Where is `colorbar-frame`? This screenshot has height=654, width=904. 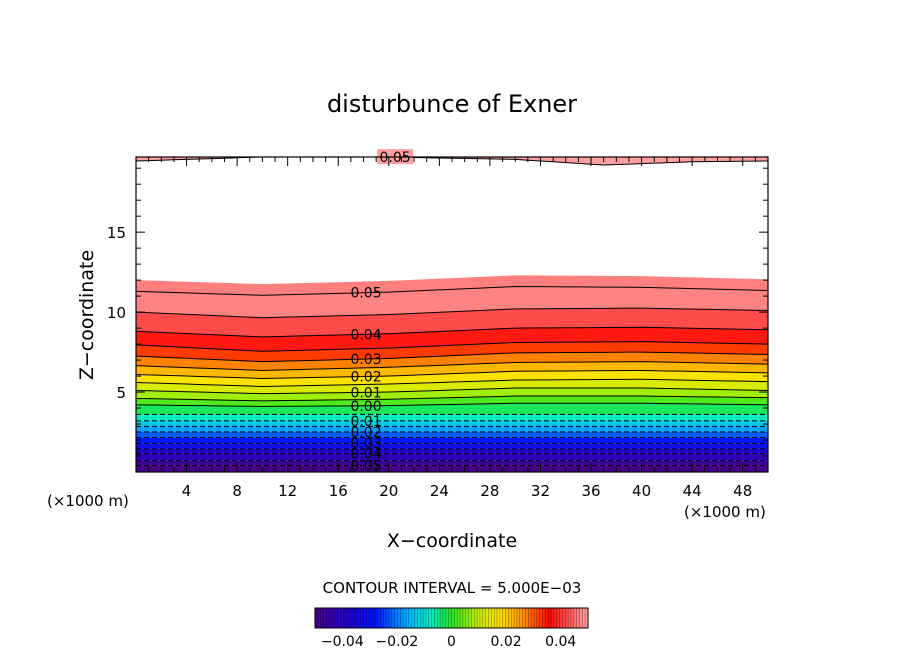 colorbar-frame is located at coordinates (451, 618).